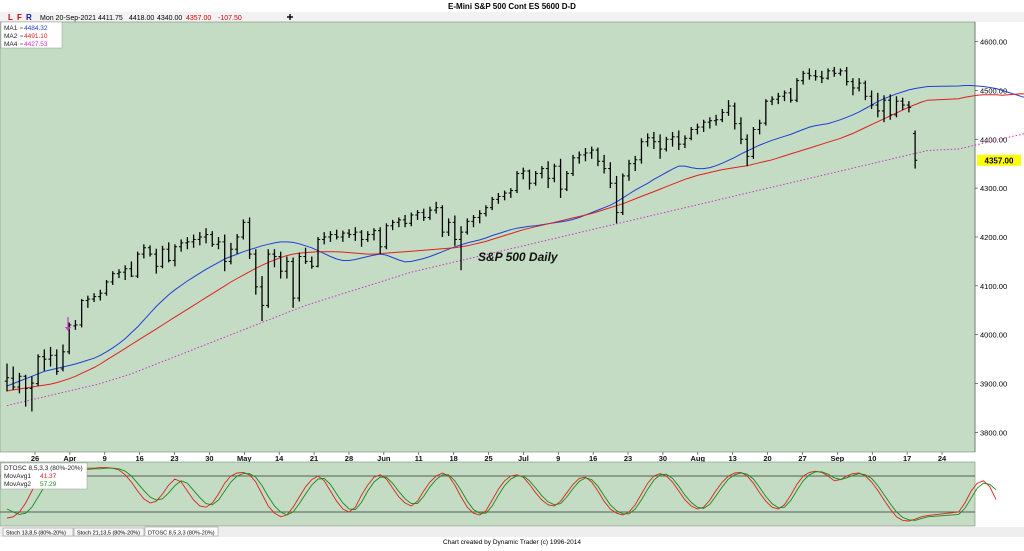 Image resolution: width=1024 pixels, height=551 pixels. Describe the element at coordinates (17, 484) in the screenshot. I see `osc-legend-mavg2-label: MovAvg2` at that location.